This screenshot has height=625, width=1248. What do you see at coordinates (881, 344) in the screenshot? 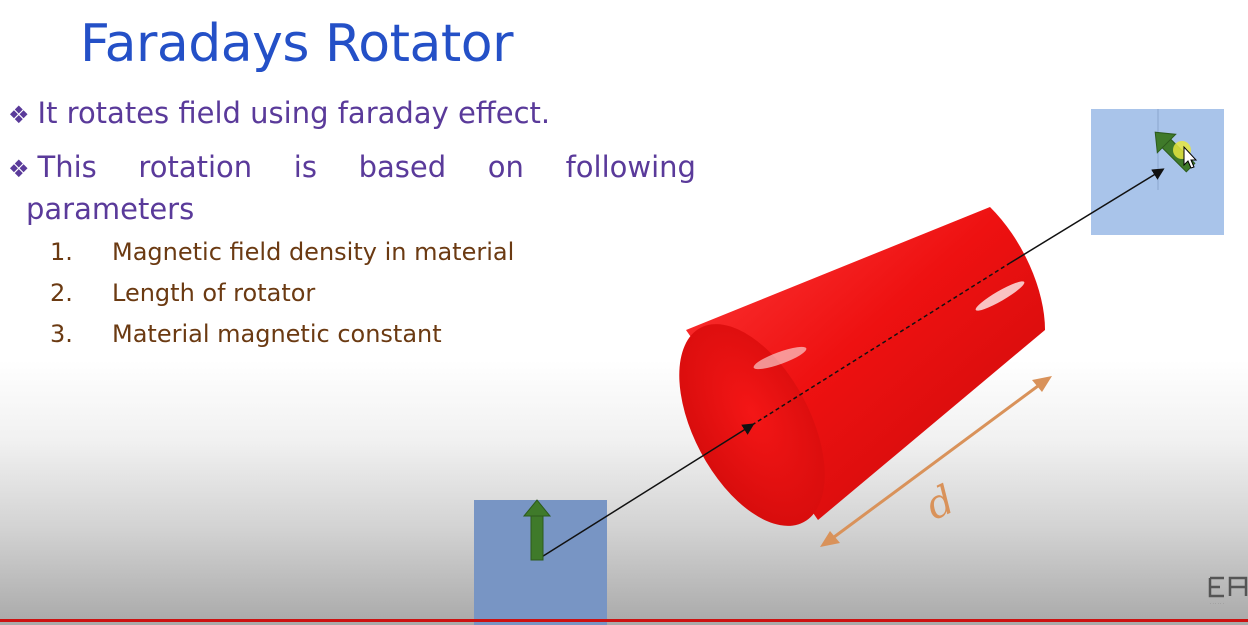
I see `light-ray-inside` at bounding box center [881, 344].